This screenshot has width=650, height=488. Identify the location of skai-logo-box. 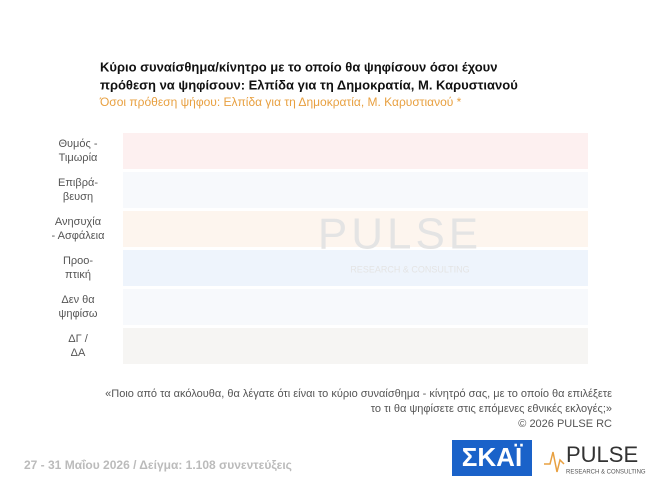
(492, 458).